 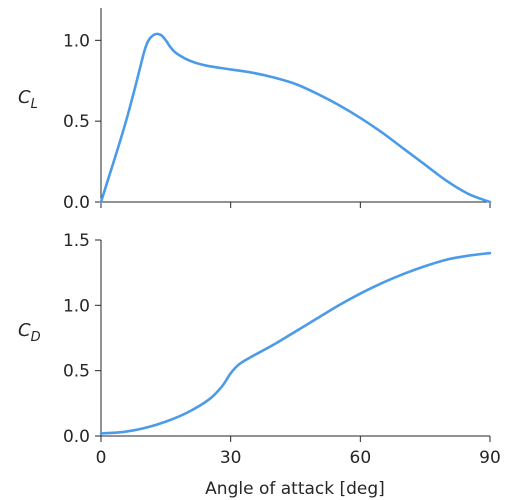 I want to click on x-tick-label: 60, so click(x=361, y=458).